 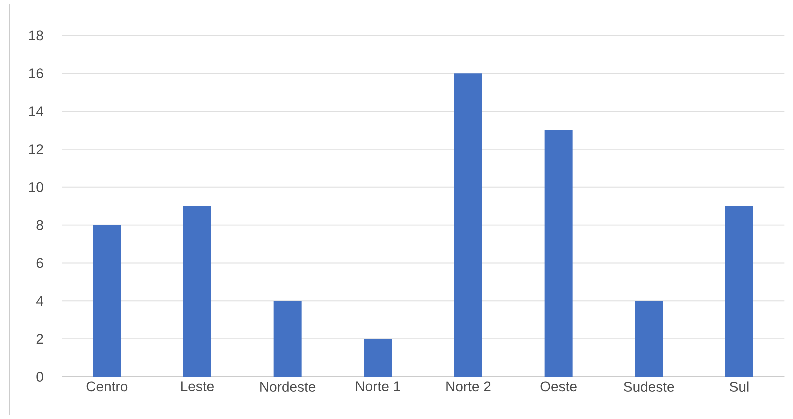 What do you see at coordinates (40, 301) in the screenshot?
I see `y-tick-label: 4` at bounding box center [40, 301].